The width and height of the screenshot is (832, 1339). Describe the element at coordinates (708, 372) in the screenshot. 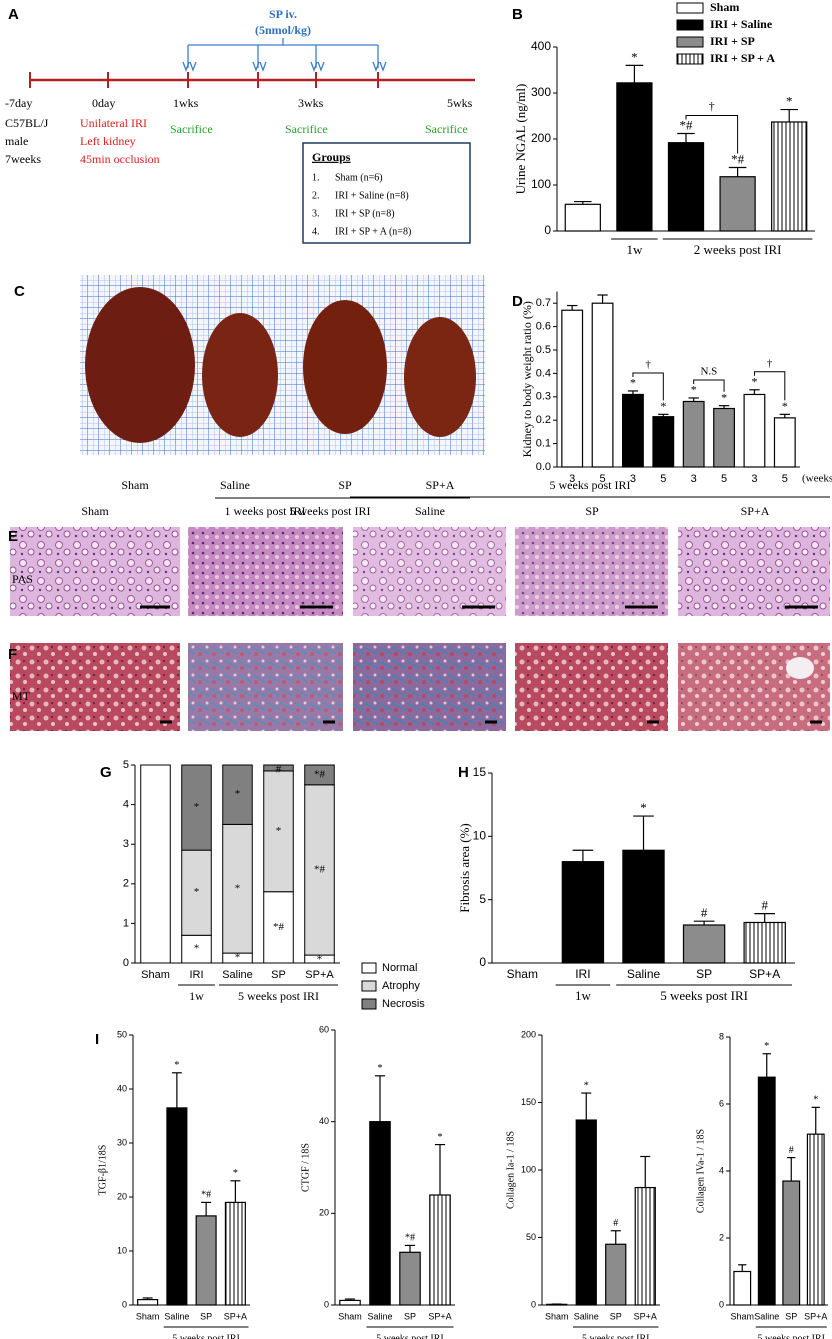

I see `bracket-label: N.S` at that location.